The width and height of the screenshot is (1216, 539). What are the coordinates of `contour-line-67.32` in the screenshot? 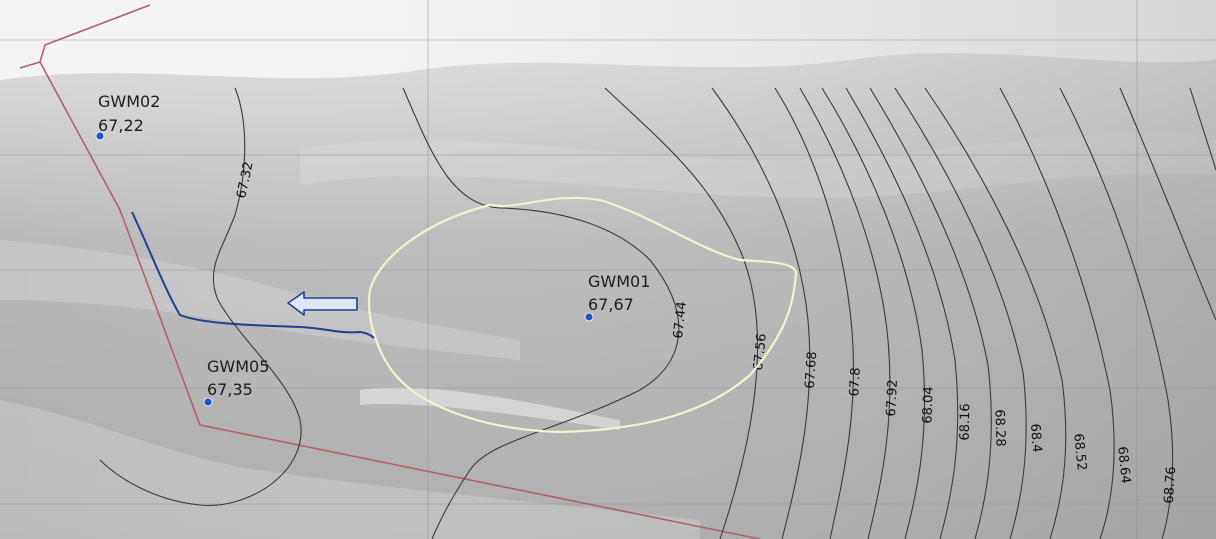 It's located at (200, 296).